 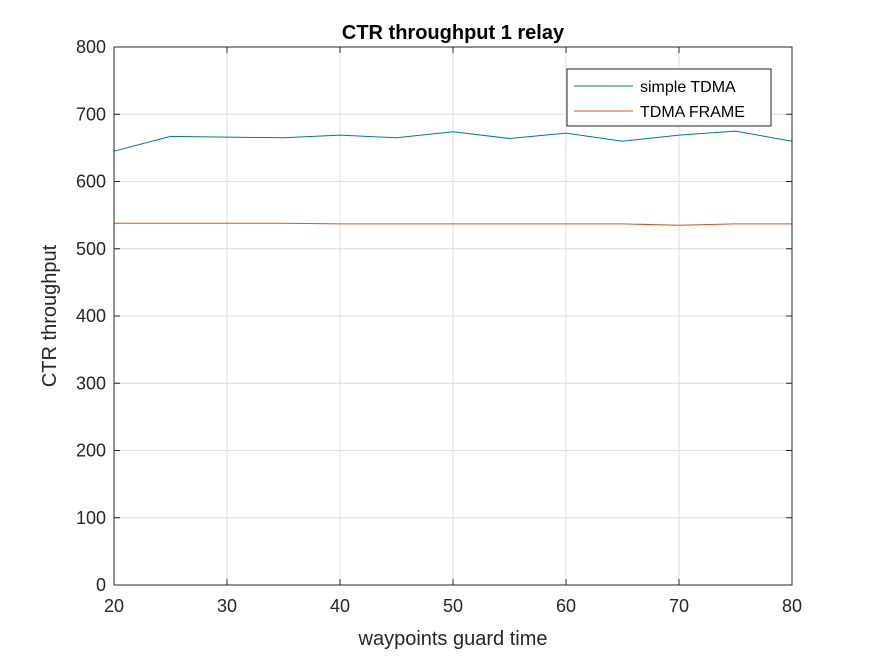 I want to click on x-tick-label: 30, so click(x=227, y=606).